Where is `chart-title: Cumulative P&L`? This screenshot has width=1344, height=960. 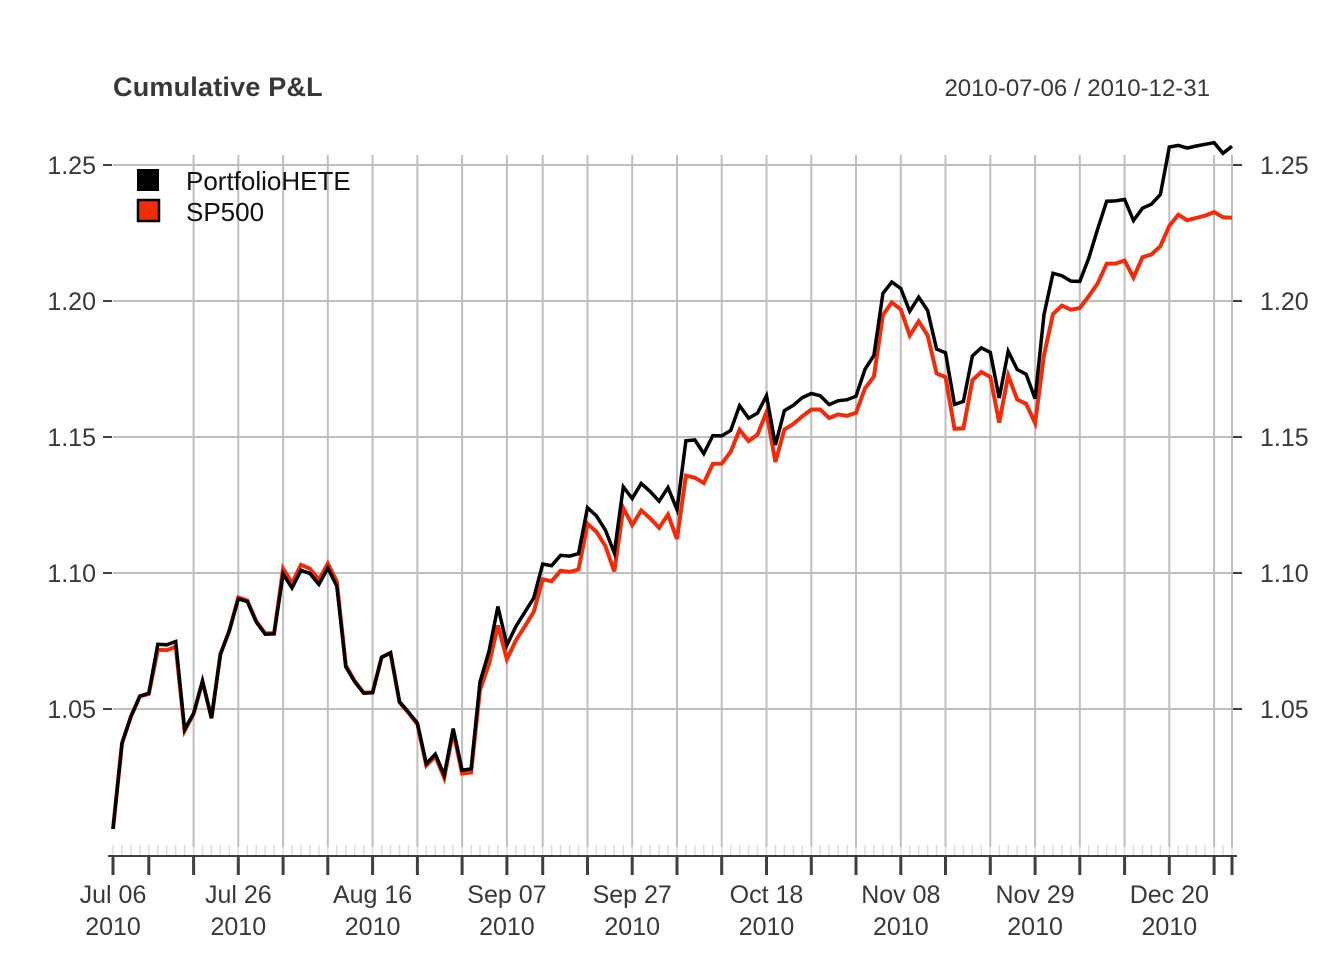 chart-title: Cumulative P&L is located at coordinates (218, 87).